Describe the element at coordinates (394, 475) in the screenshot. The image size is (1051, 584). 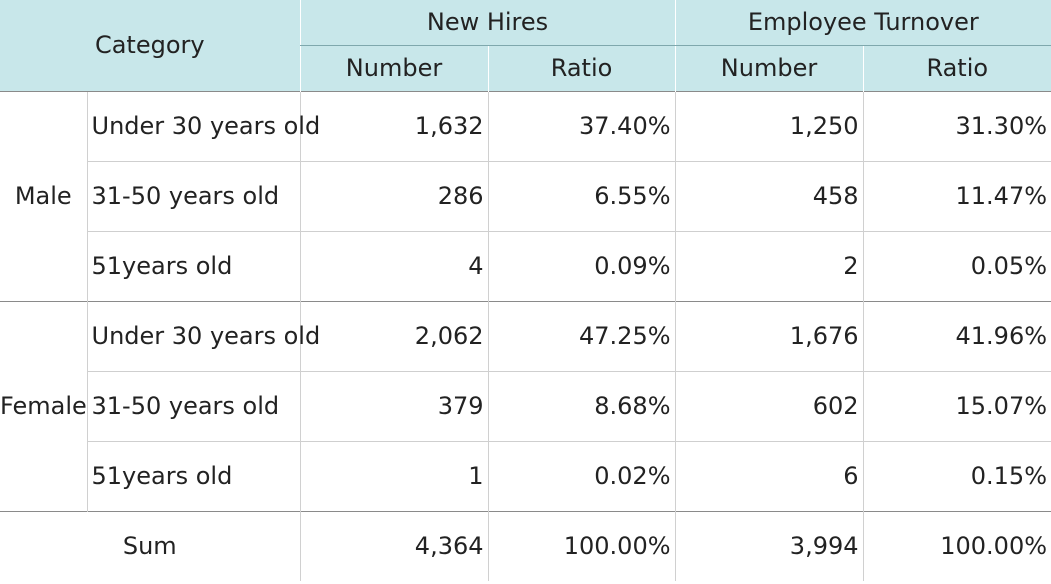
I see `cell-new-hires-number: 1` at that location.